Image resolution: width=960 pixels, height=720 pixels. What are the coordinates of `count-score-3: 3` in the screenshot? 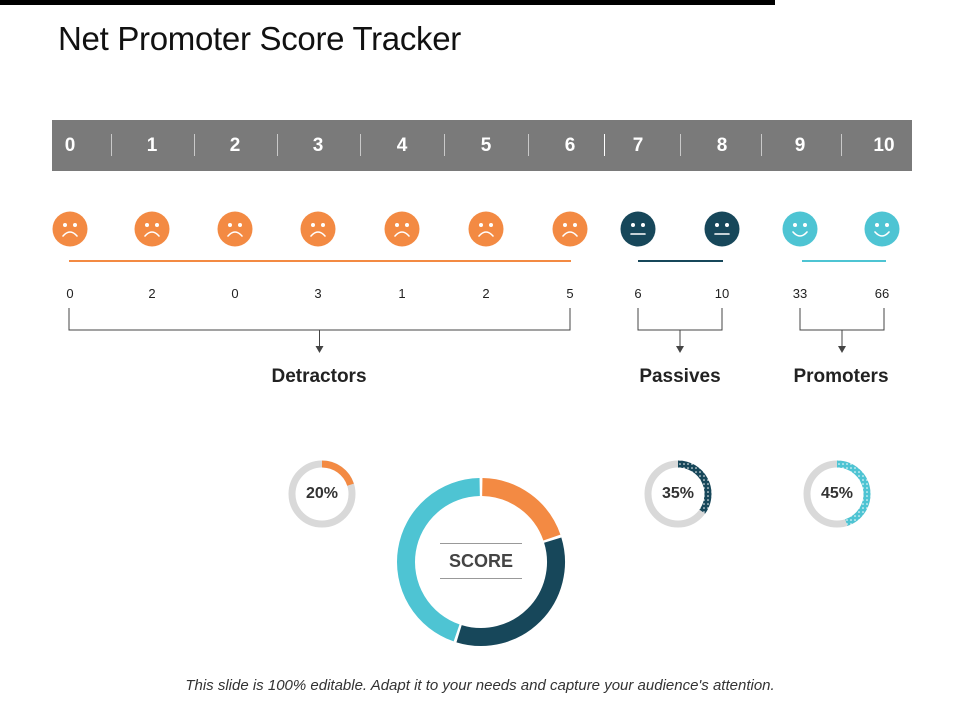 It's located at (318, 293).